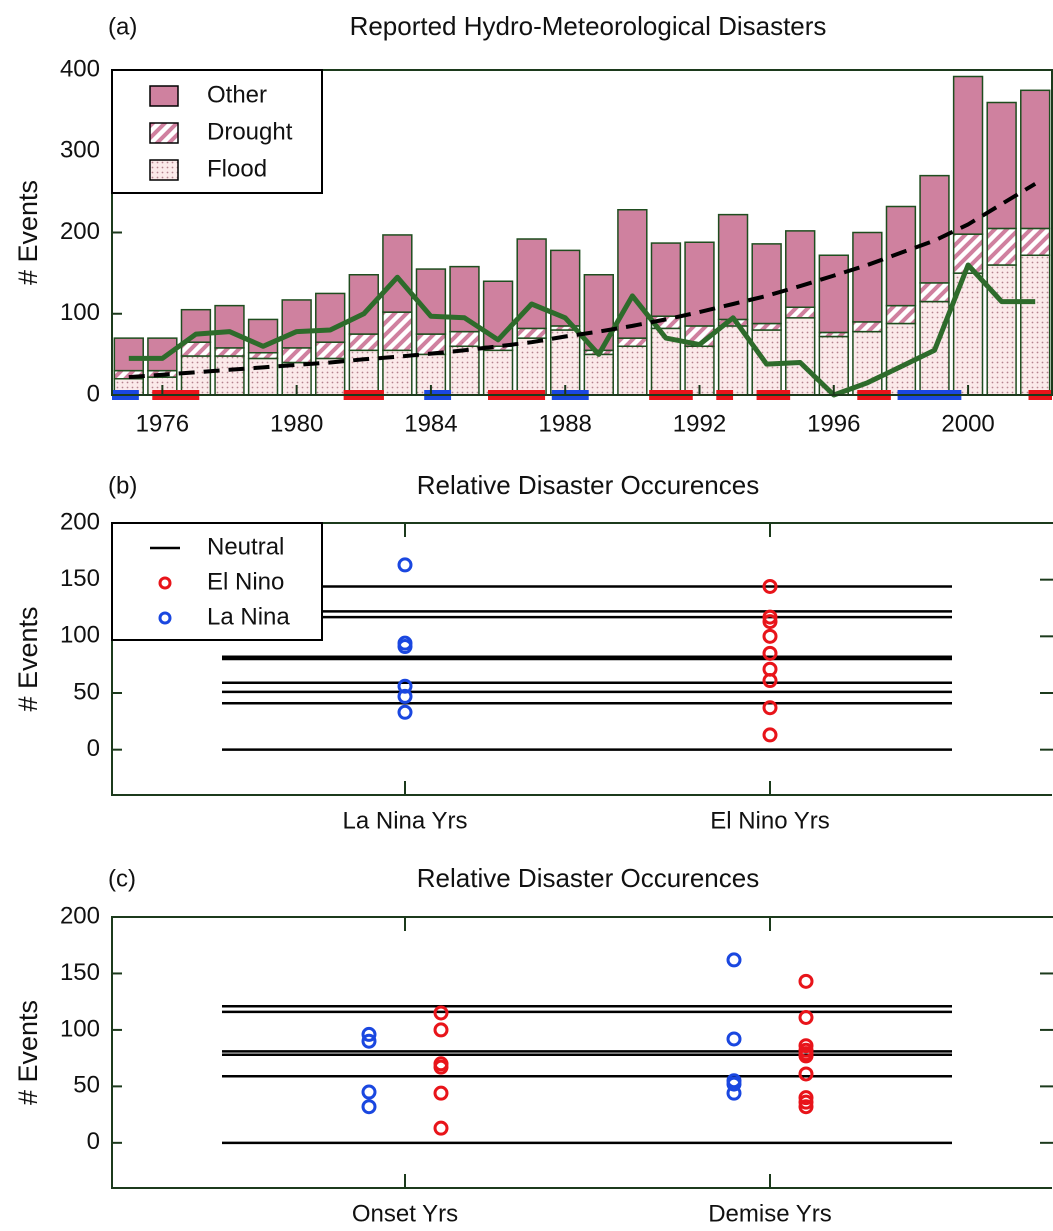 This screenshot has width=1053, height=1231. I want to click on x-tick-label: 2000, so click(967, 423).